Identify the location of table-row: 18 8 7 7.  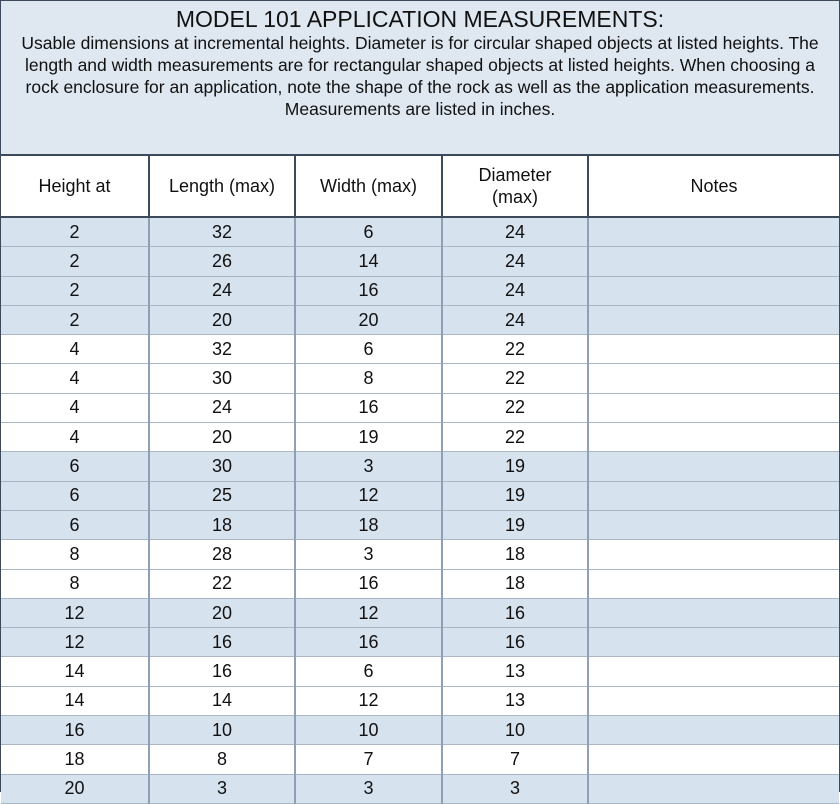
(420, 759).